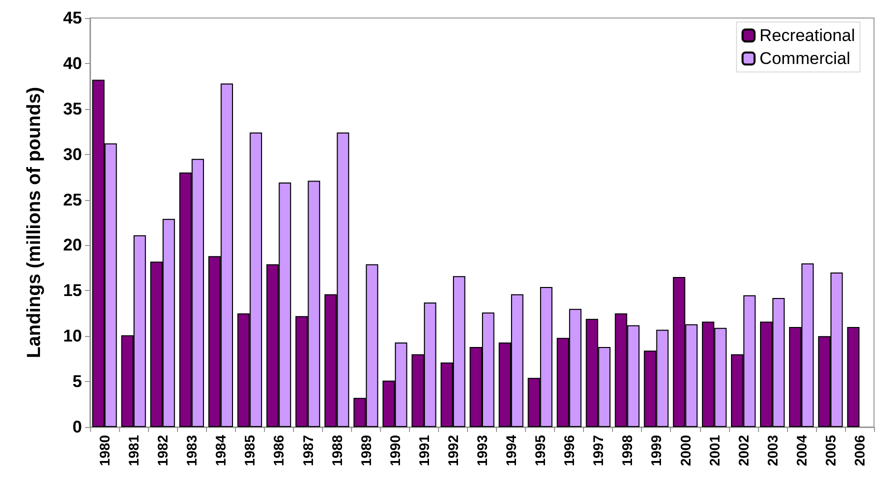 This screenshot has height=489, width=890. What do you see at coordinates (511, 450) in the screenshot?
I see `x-tick-label: 1994` at bounding box center [511, 450].